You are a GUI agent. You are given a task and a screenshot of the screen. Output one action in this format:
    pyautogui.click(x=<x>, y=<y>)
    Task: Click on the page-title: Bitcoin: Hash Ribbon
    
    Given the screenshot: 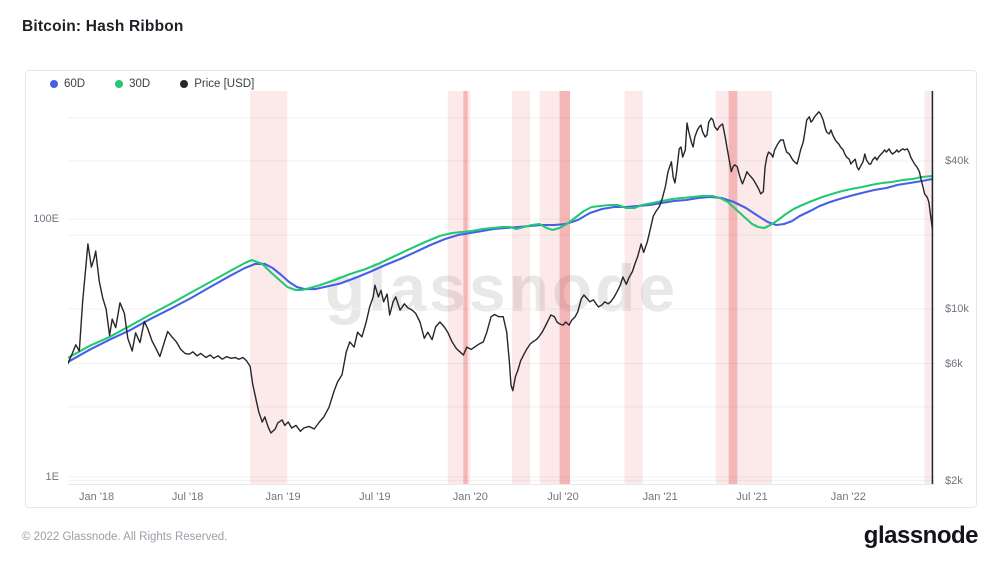 What is the action you would take?
    pyautogui.click(x=103, y=26)
    